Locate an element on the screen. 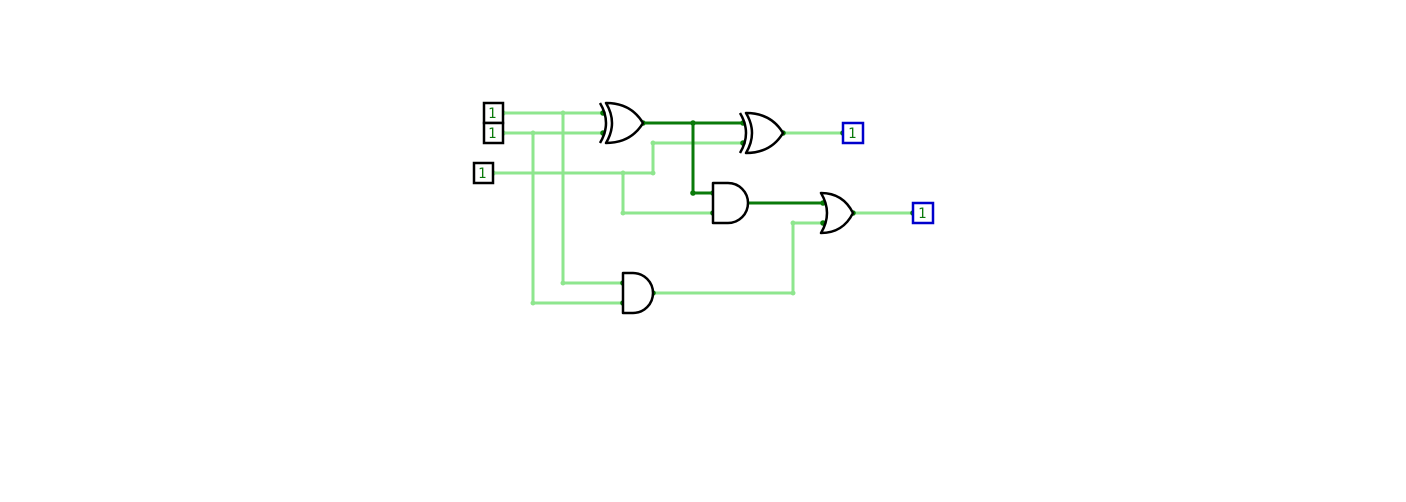 This screenshot has height=502, width=1406. input-pin-b-value: 1 is located at coordinates (492, 134).